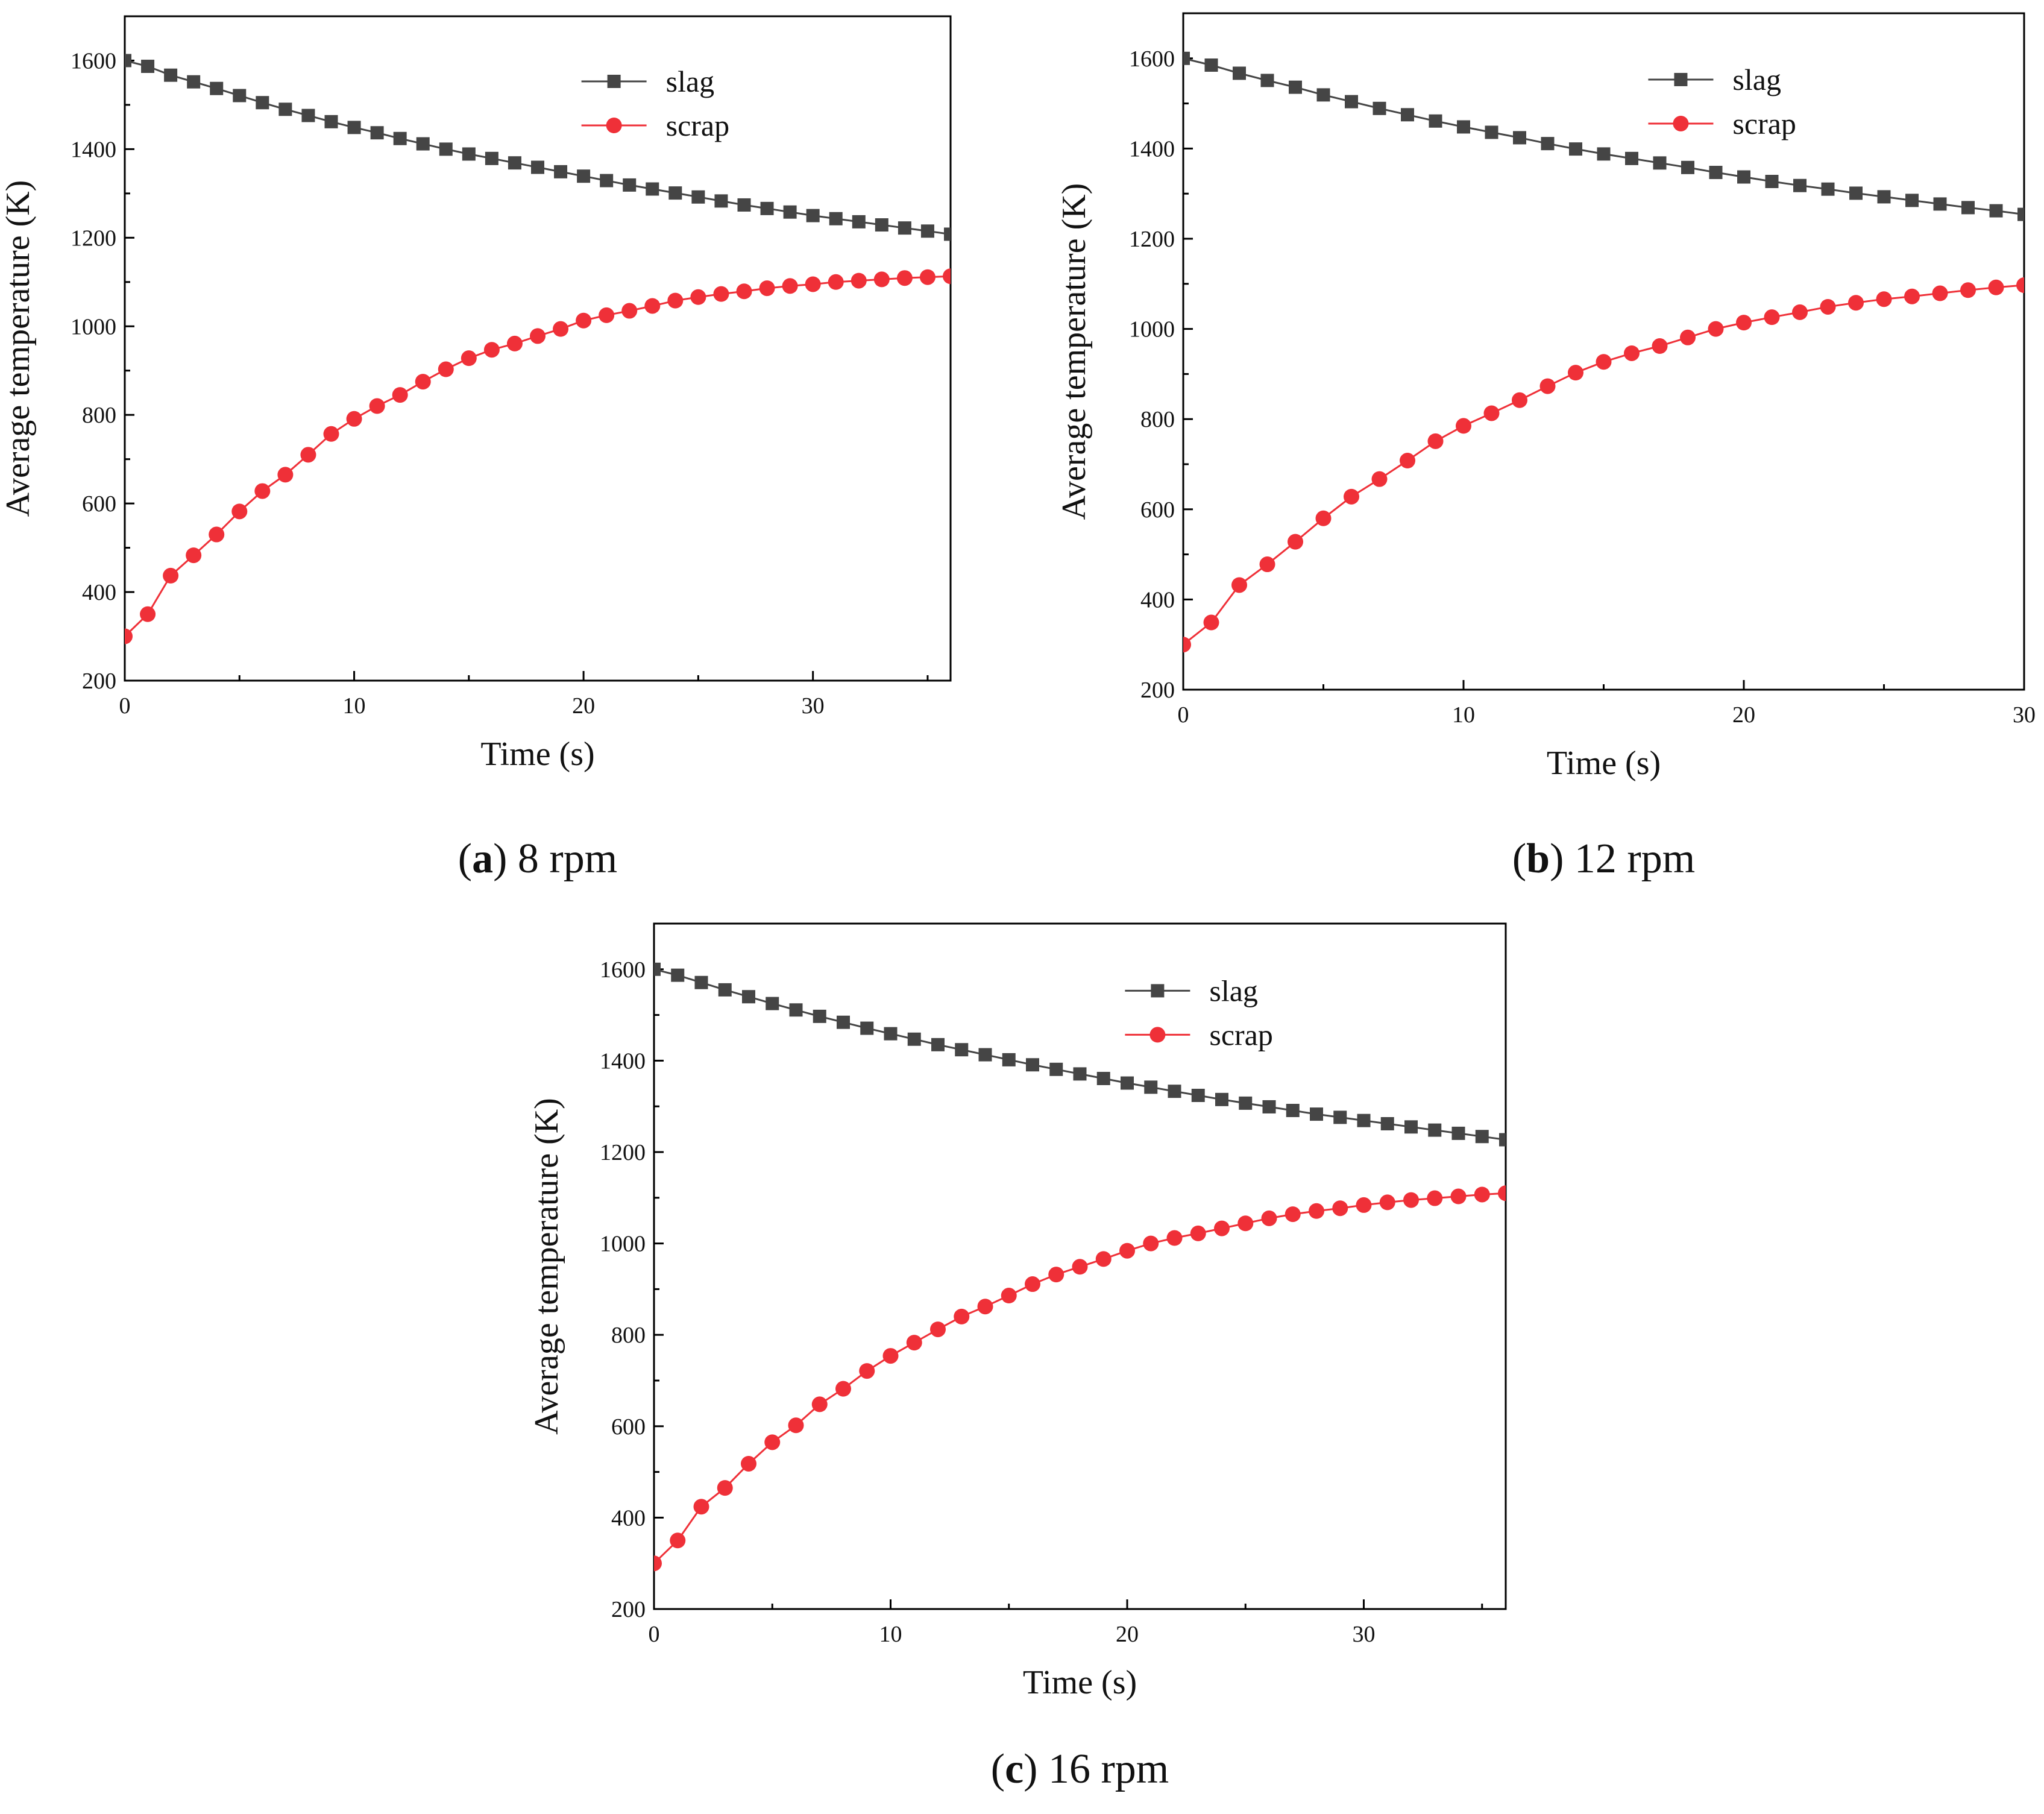 The height and width of the screenshot is (1814, 2044). I want to click on legend-label-slag: slag, so click(1756, 80).